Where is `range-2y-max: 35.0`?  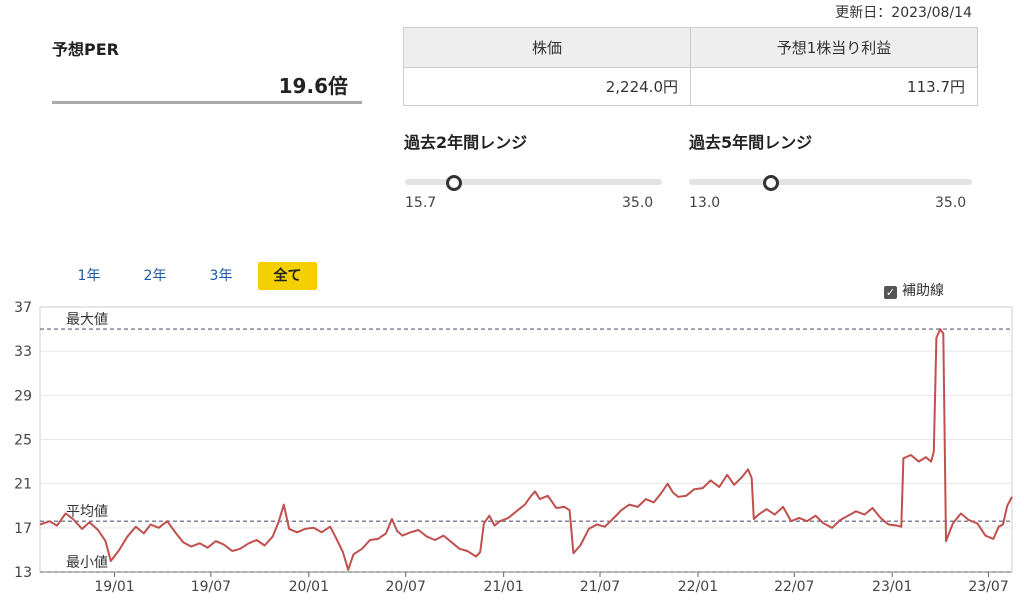
range-2y-max: 35.0 is located at coordinates (638, 203).